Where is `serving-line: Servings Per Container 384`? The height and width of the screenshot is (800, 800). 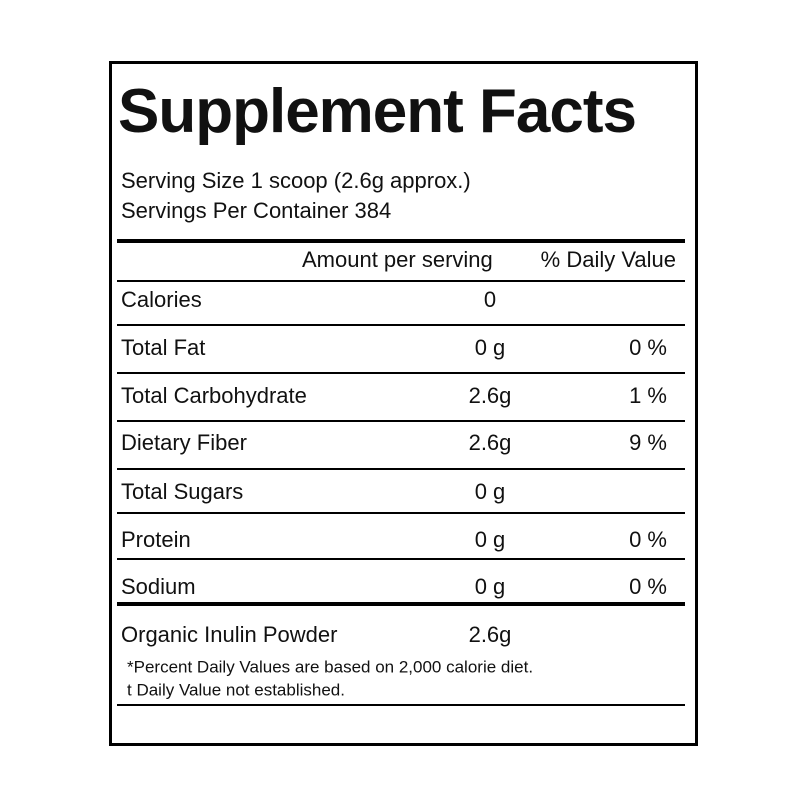
serving-line: Servings Per Container 384 is located at coordinates (256, 210).